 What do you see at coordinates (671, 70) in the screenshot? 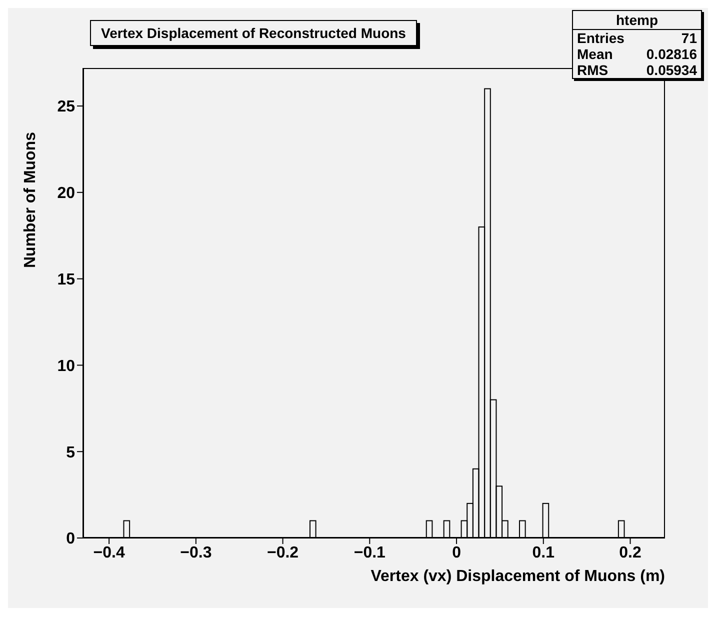
I see `annotation: 0.05934` at bounding box center [671, 70].